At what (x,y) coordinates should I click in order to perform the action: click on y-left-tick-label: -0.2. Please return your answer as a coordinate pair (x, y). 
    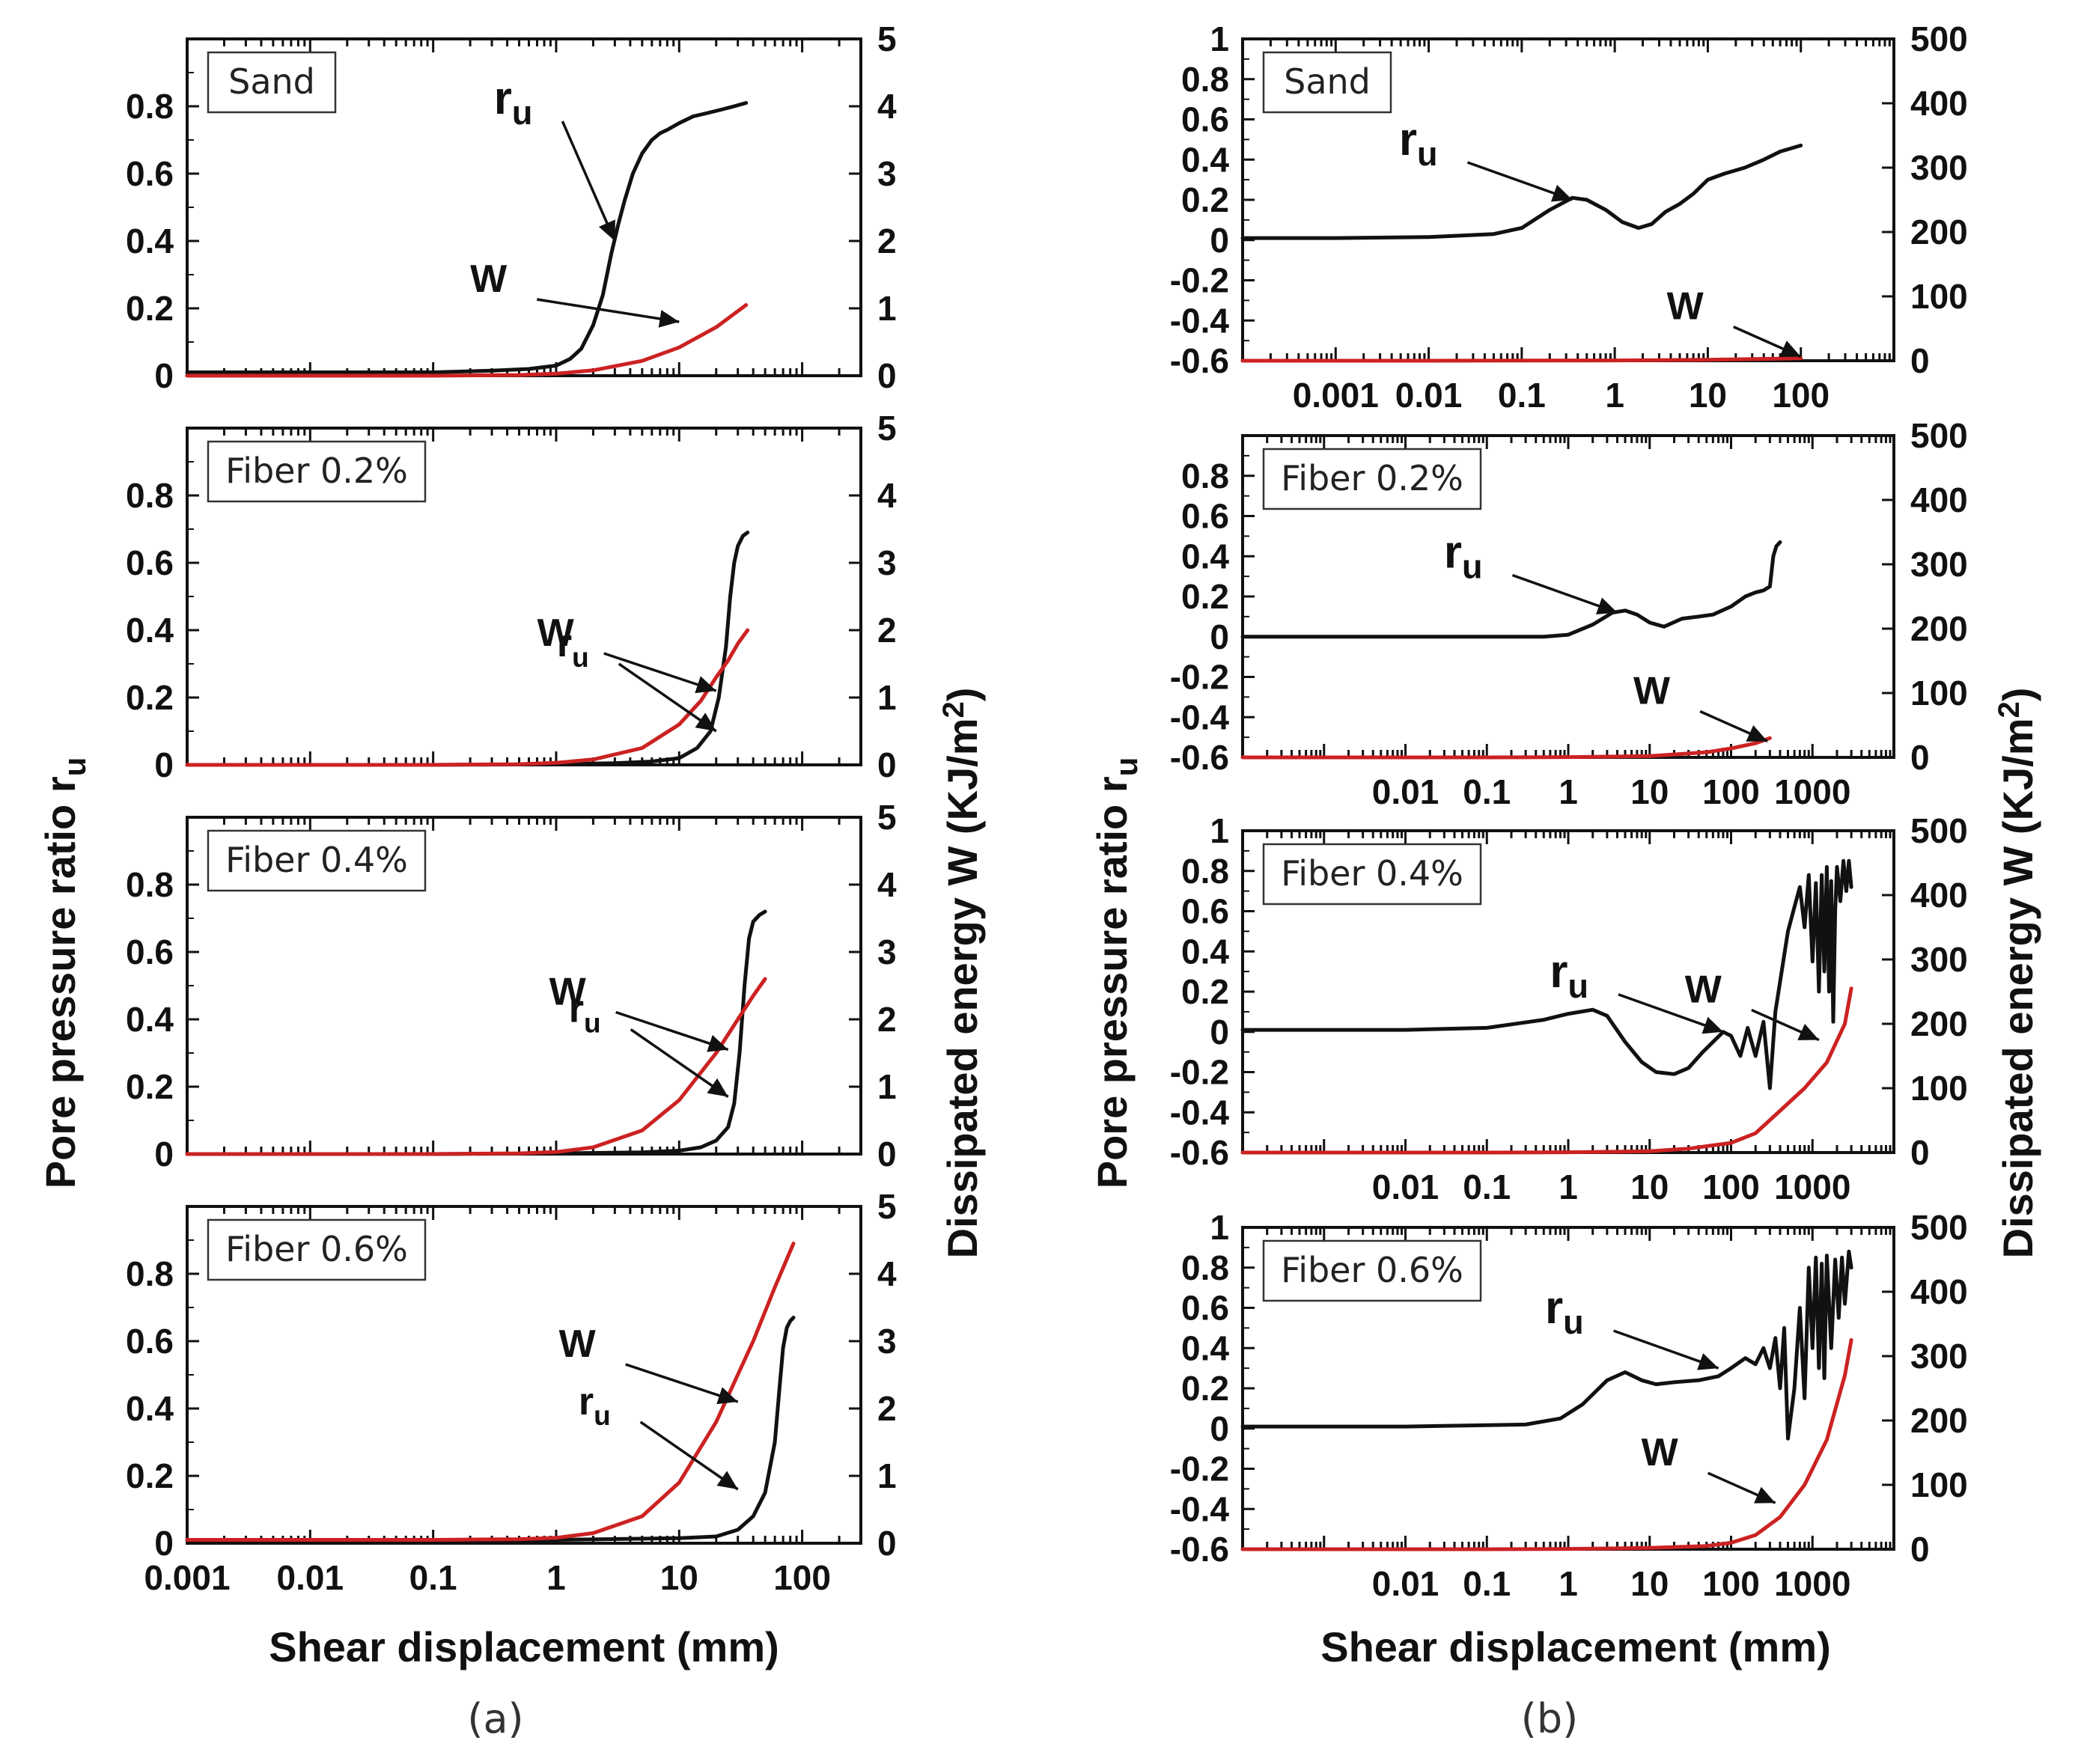
    Looking at the image, I should click on (1199, 280).